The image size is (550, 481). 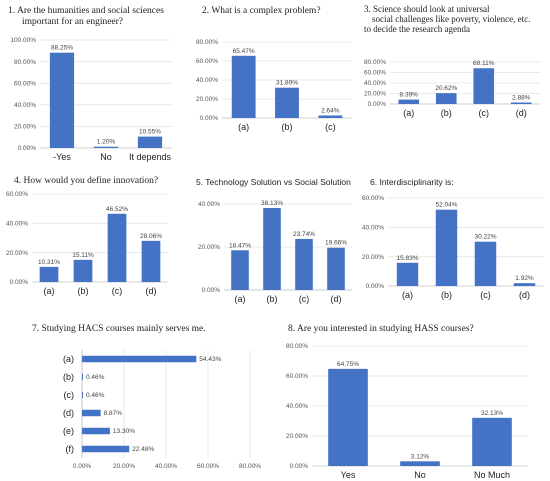 I want to click on chart-4-ytick-label: 60.00%, so click(x=17, y=194).